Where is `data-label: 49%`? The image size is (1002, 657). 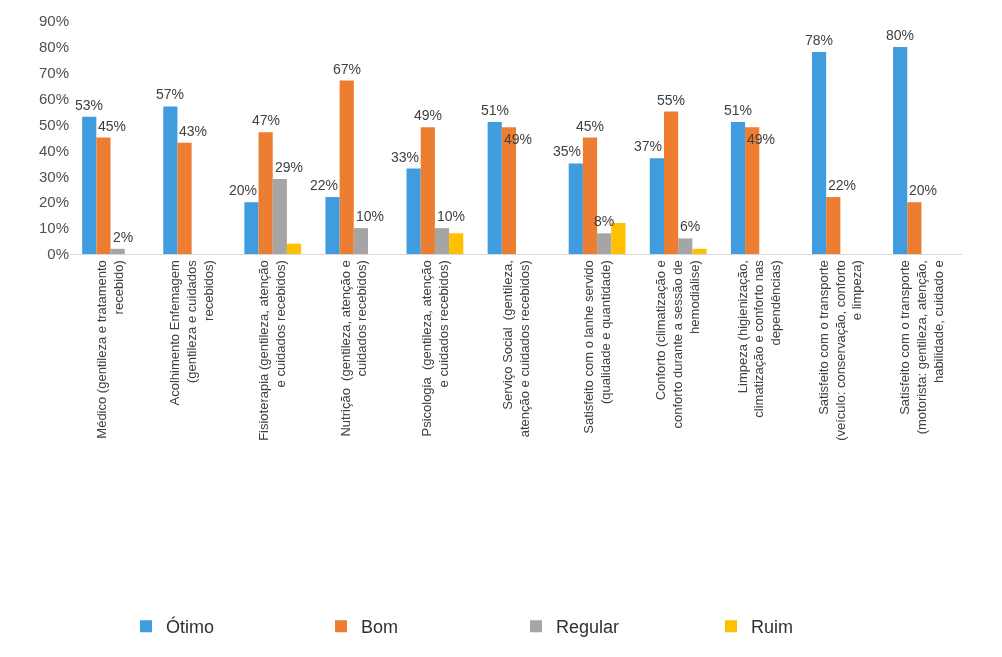
data-label: 49% is located at coordinates (428, 115).